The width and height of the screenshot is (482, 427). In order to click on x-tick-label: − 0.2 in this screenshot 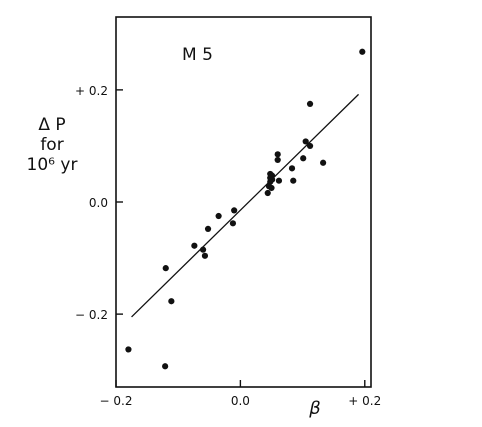, I will do `click(116, 401)`.